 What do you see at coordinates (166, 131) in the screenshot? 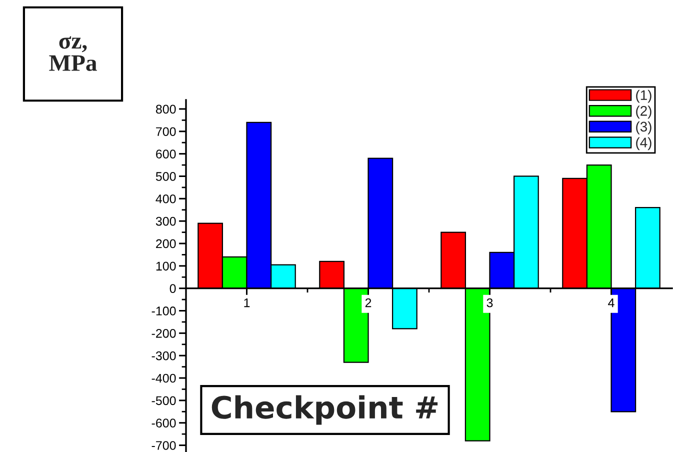
I see `y-tick-label: 700` at bounding box center [166, 131].